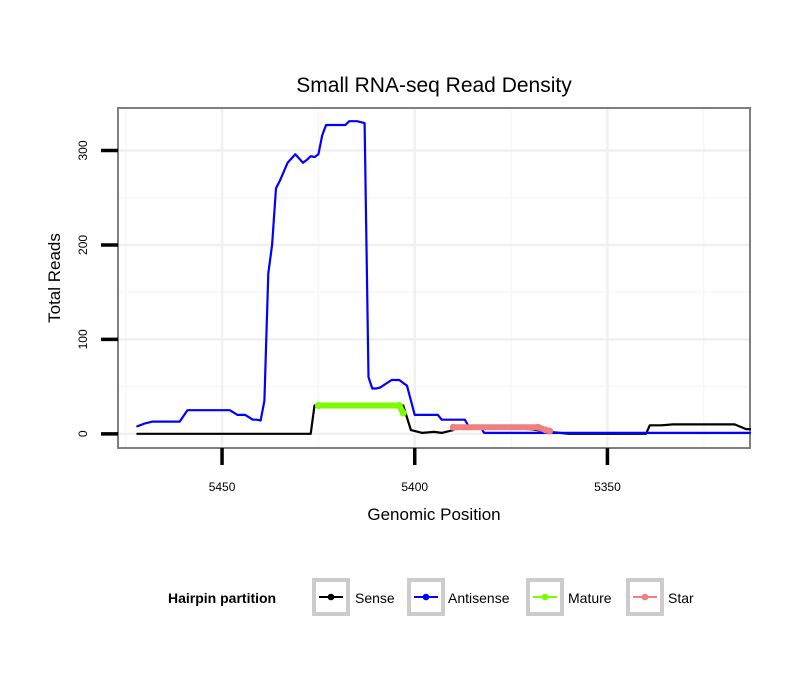 The image size is (810, 690). I want to click on legend-label-star: Star, so click(681, 598).